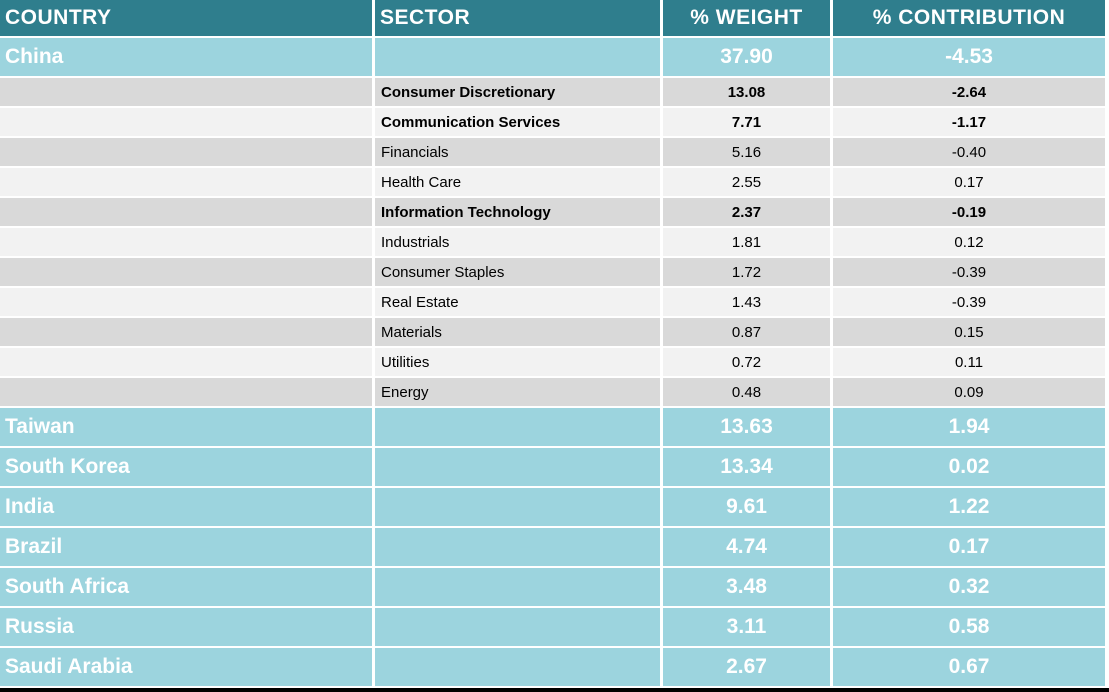 This screenshot has width=1109, height=692. What do you see at coordinates (746, 627) in the screenshot?
I see `weight-cell: 3.11` at bounding box center [746, 627].